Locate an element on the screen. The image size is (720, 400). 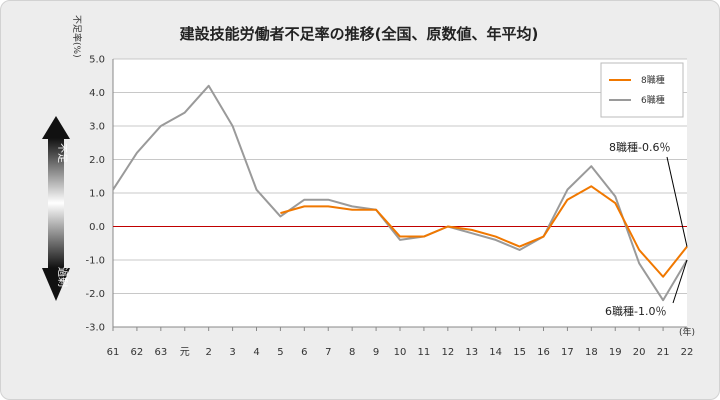
arrow-up-head is located at coordinates (56, 127).